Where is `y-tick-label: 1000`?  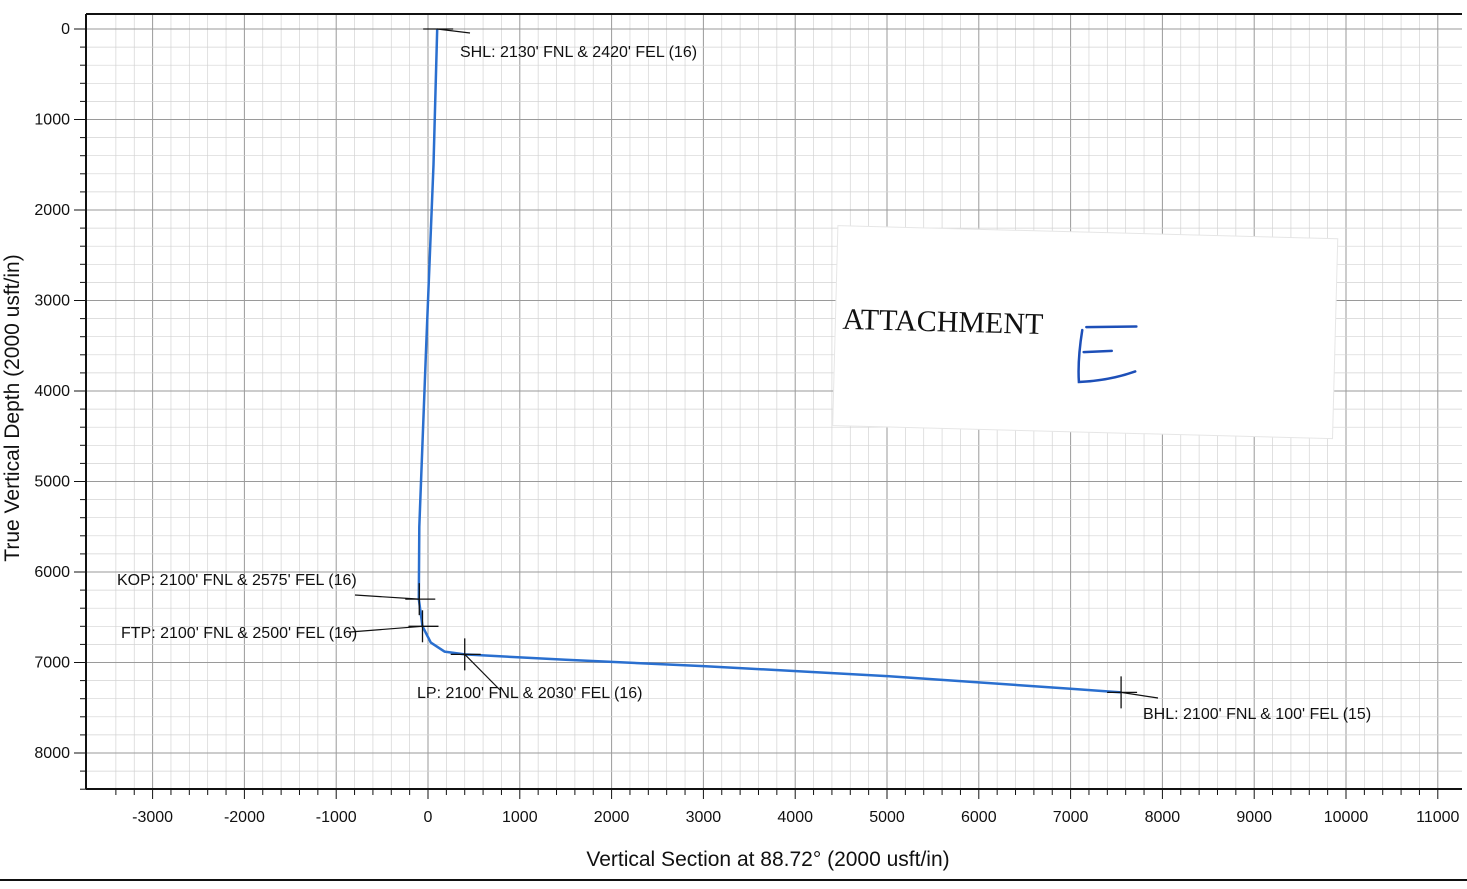 y-tick-label: 1000 is located at coordinates (52, 120).